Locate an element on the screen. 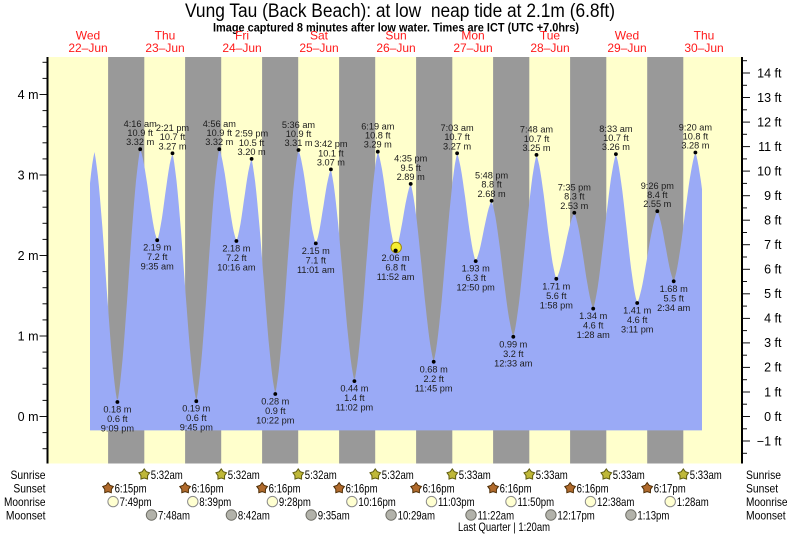 Image resolution: width=793 pixels, height=542 pixels. svg-text: 10:29am is located at coordinates (416, 516).